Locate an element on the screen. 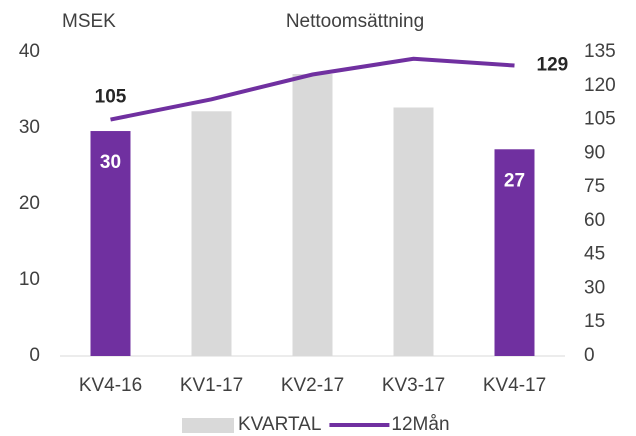 The width and height of the screenshot is (636, 436). data-label: 30 is located at coordinates (110, 162).